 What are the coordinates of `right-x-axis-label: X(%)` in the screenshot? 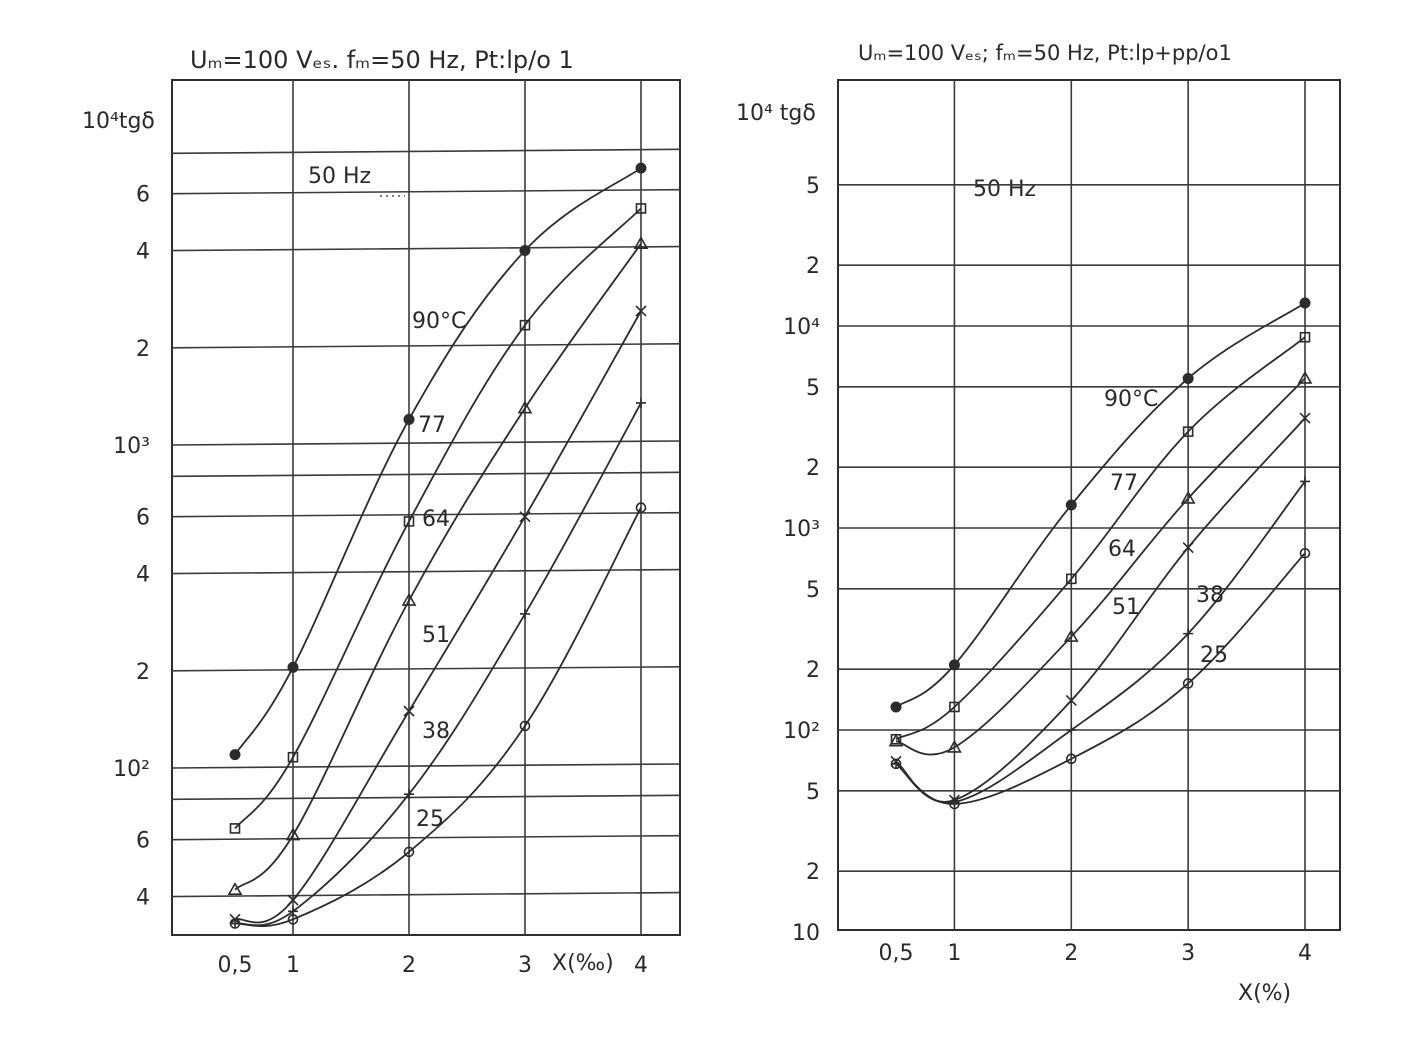 It's located at (1264, 993).